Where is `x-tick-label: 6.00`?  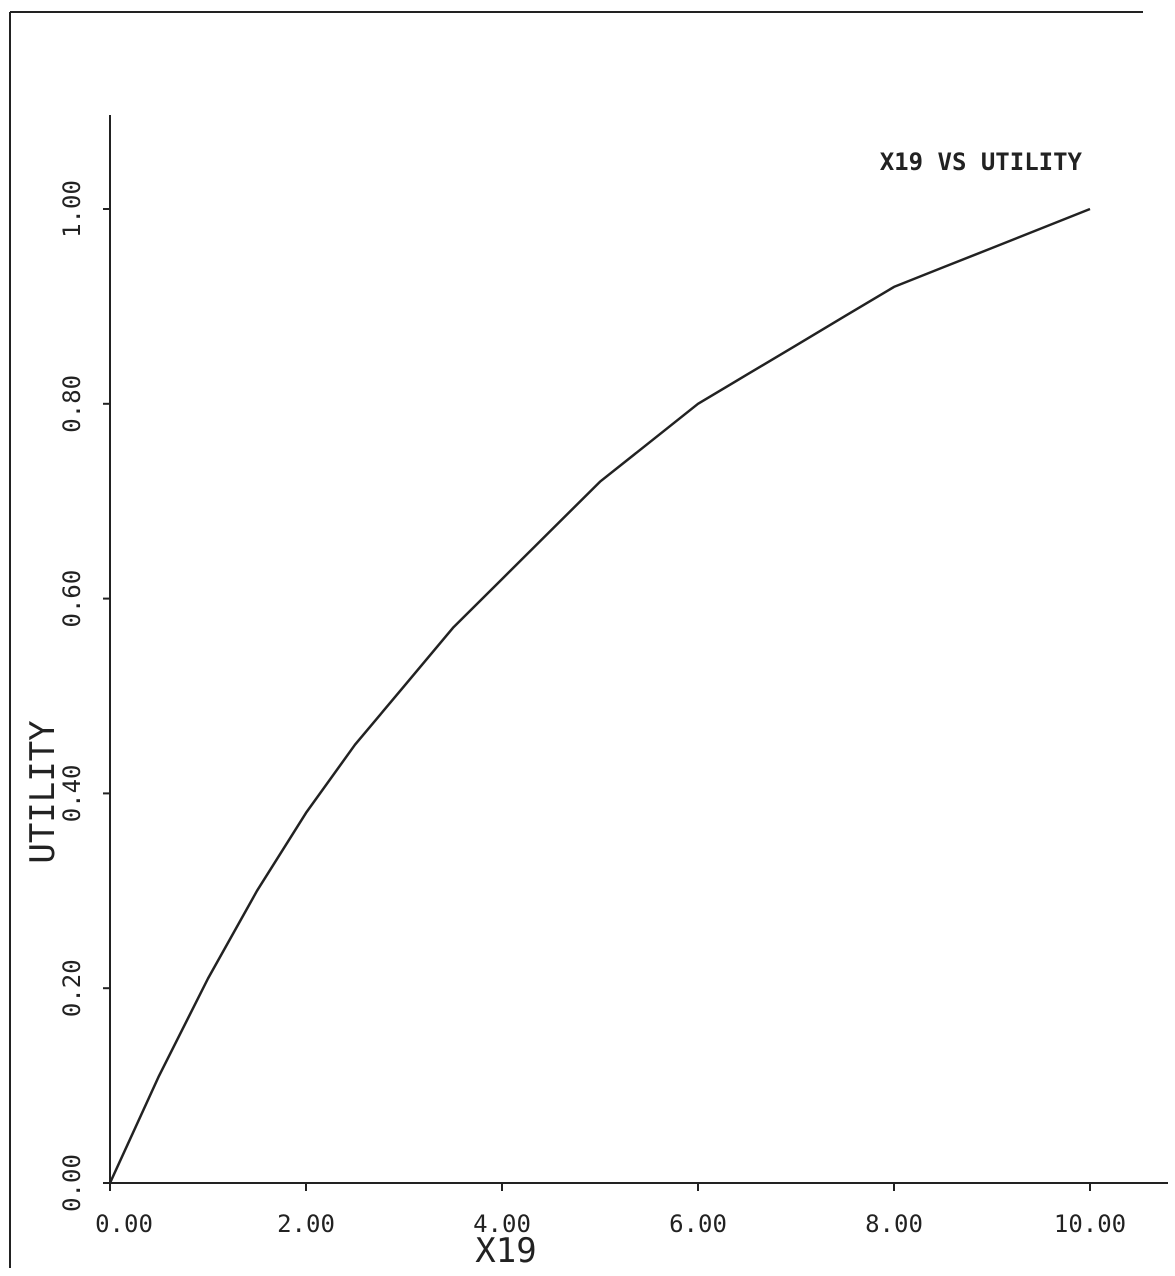 x-tick-label: 6.00 is located at coordinates (698, 1224).